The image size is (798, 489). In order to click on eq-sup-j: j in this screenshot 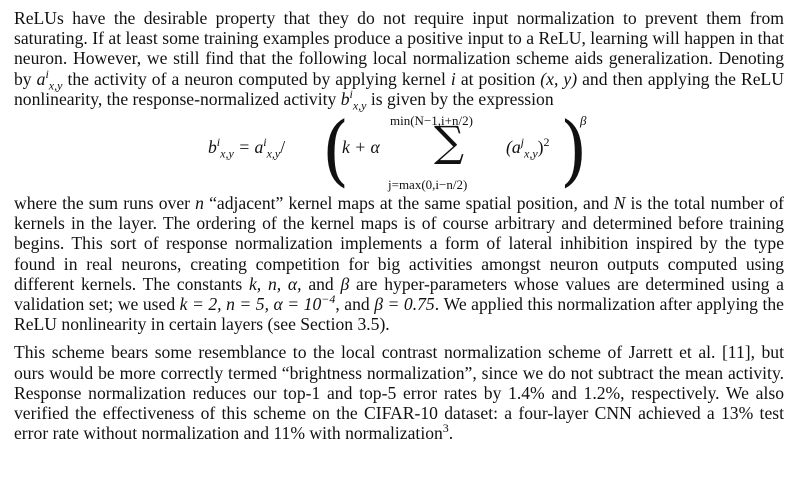, I will do `click(522, 142)`.